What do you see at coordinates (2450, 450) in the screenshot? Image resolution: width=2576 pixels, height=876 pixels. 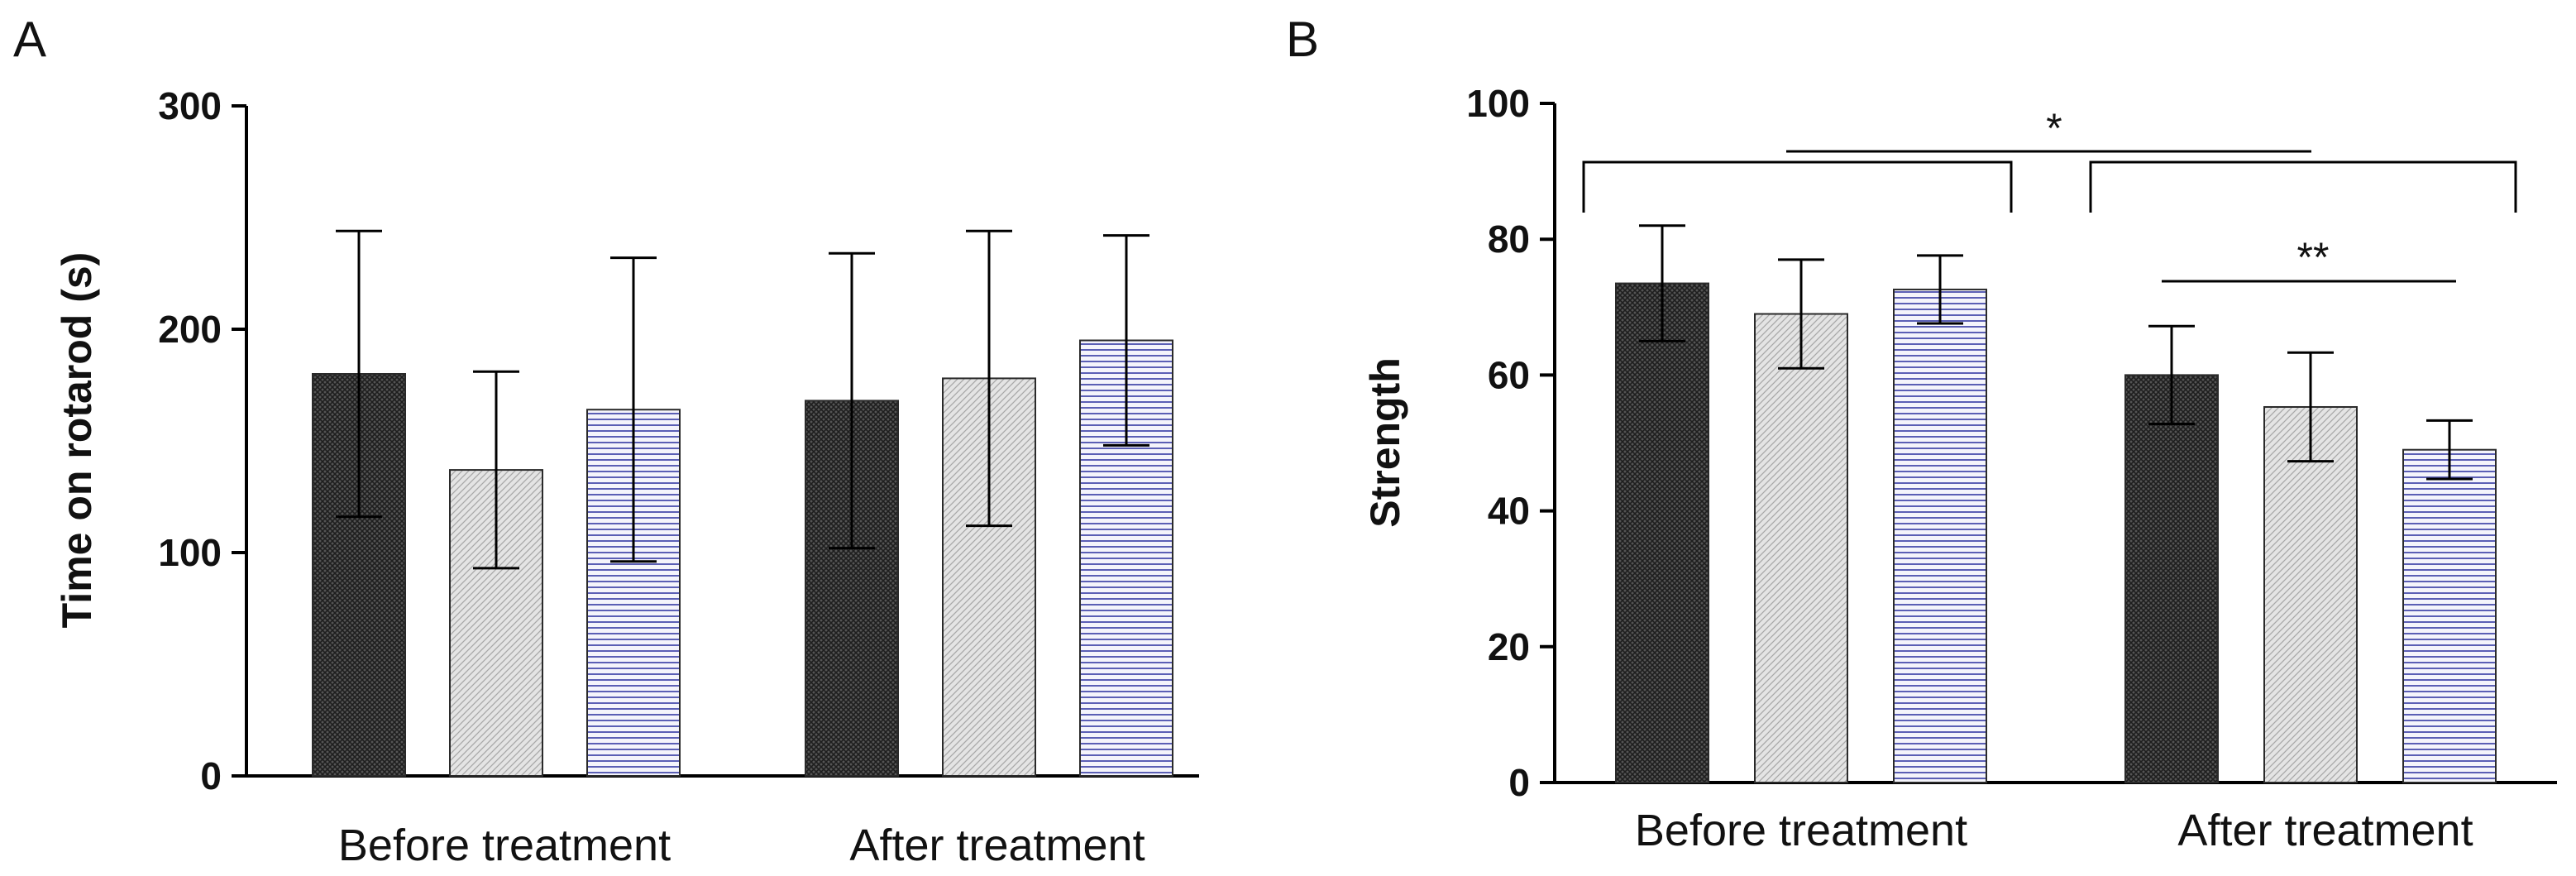 I see `error-bar-b-g1-s2` at bounding box center [2450, 450].